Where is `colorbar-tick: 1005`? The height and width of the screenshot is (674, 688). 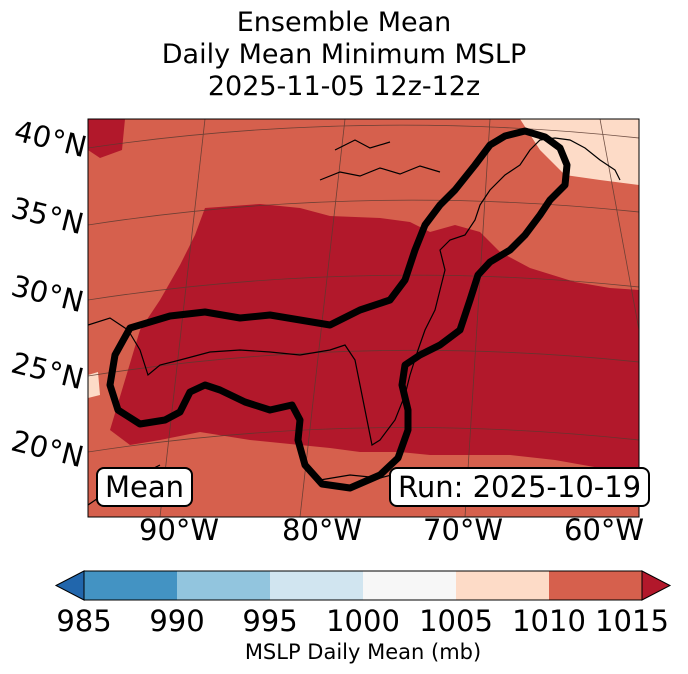 colorbar-tick: 1005 is located at coordinates (456, 621).